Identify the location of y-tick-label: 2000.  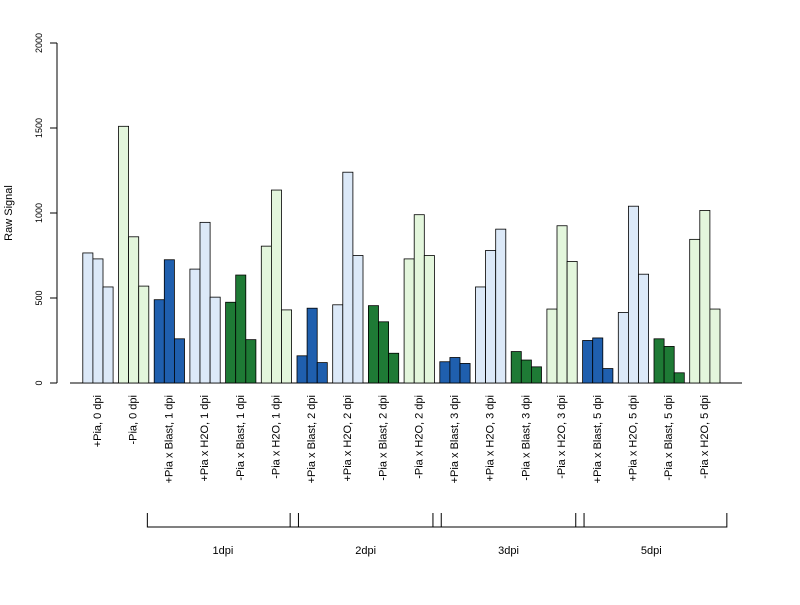
(39, 43).